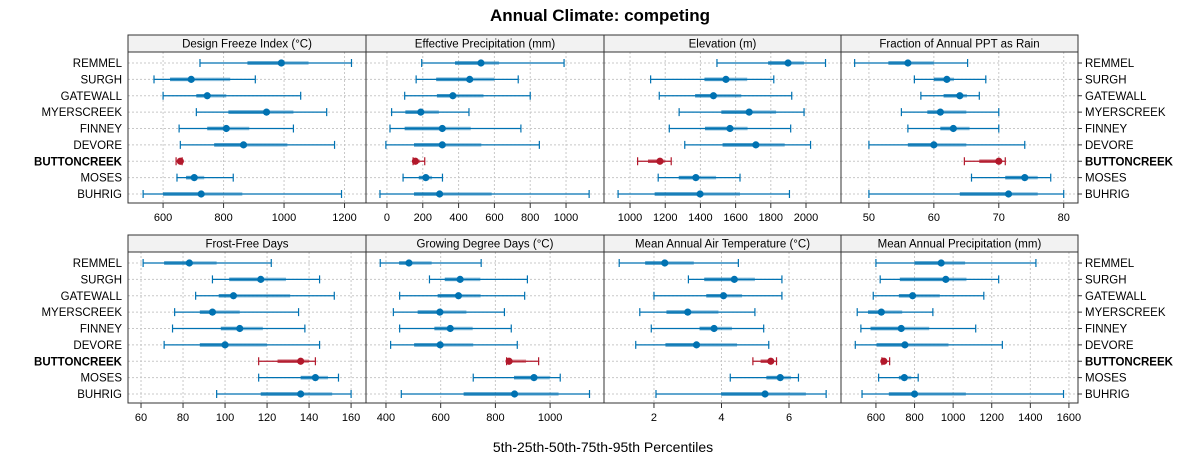  I want to click on row-label-right: MOSES, so click(1106, 179).